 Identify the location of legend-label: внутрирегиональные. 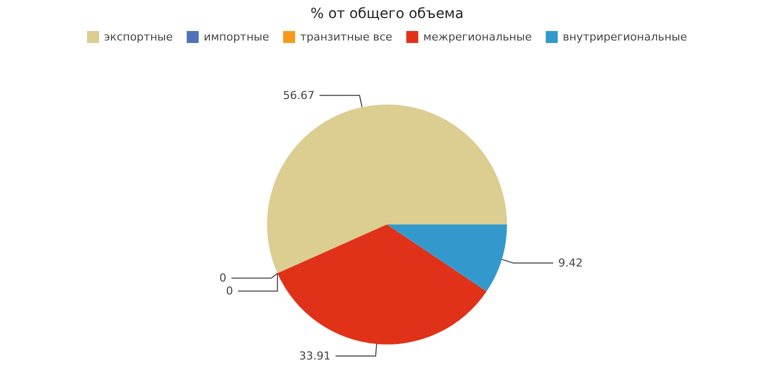
(625, 37).